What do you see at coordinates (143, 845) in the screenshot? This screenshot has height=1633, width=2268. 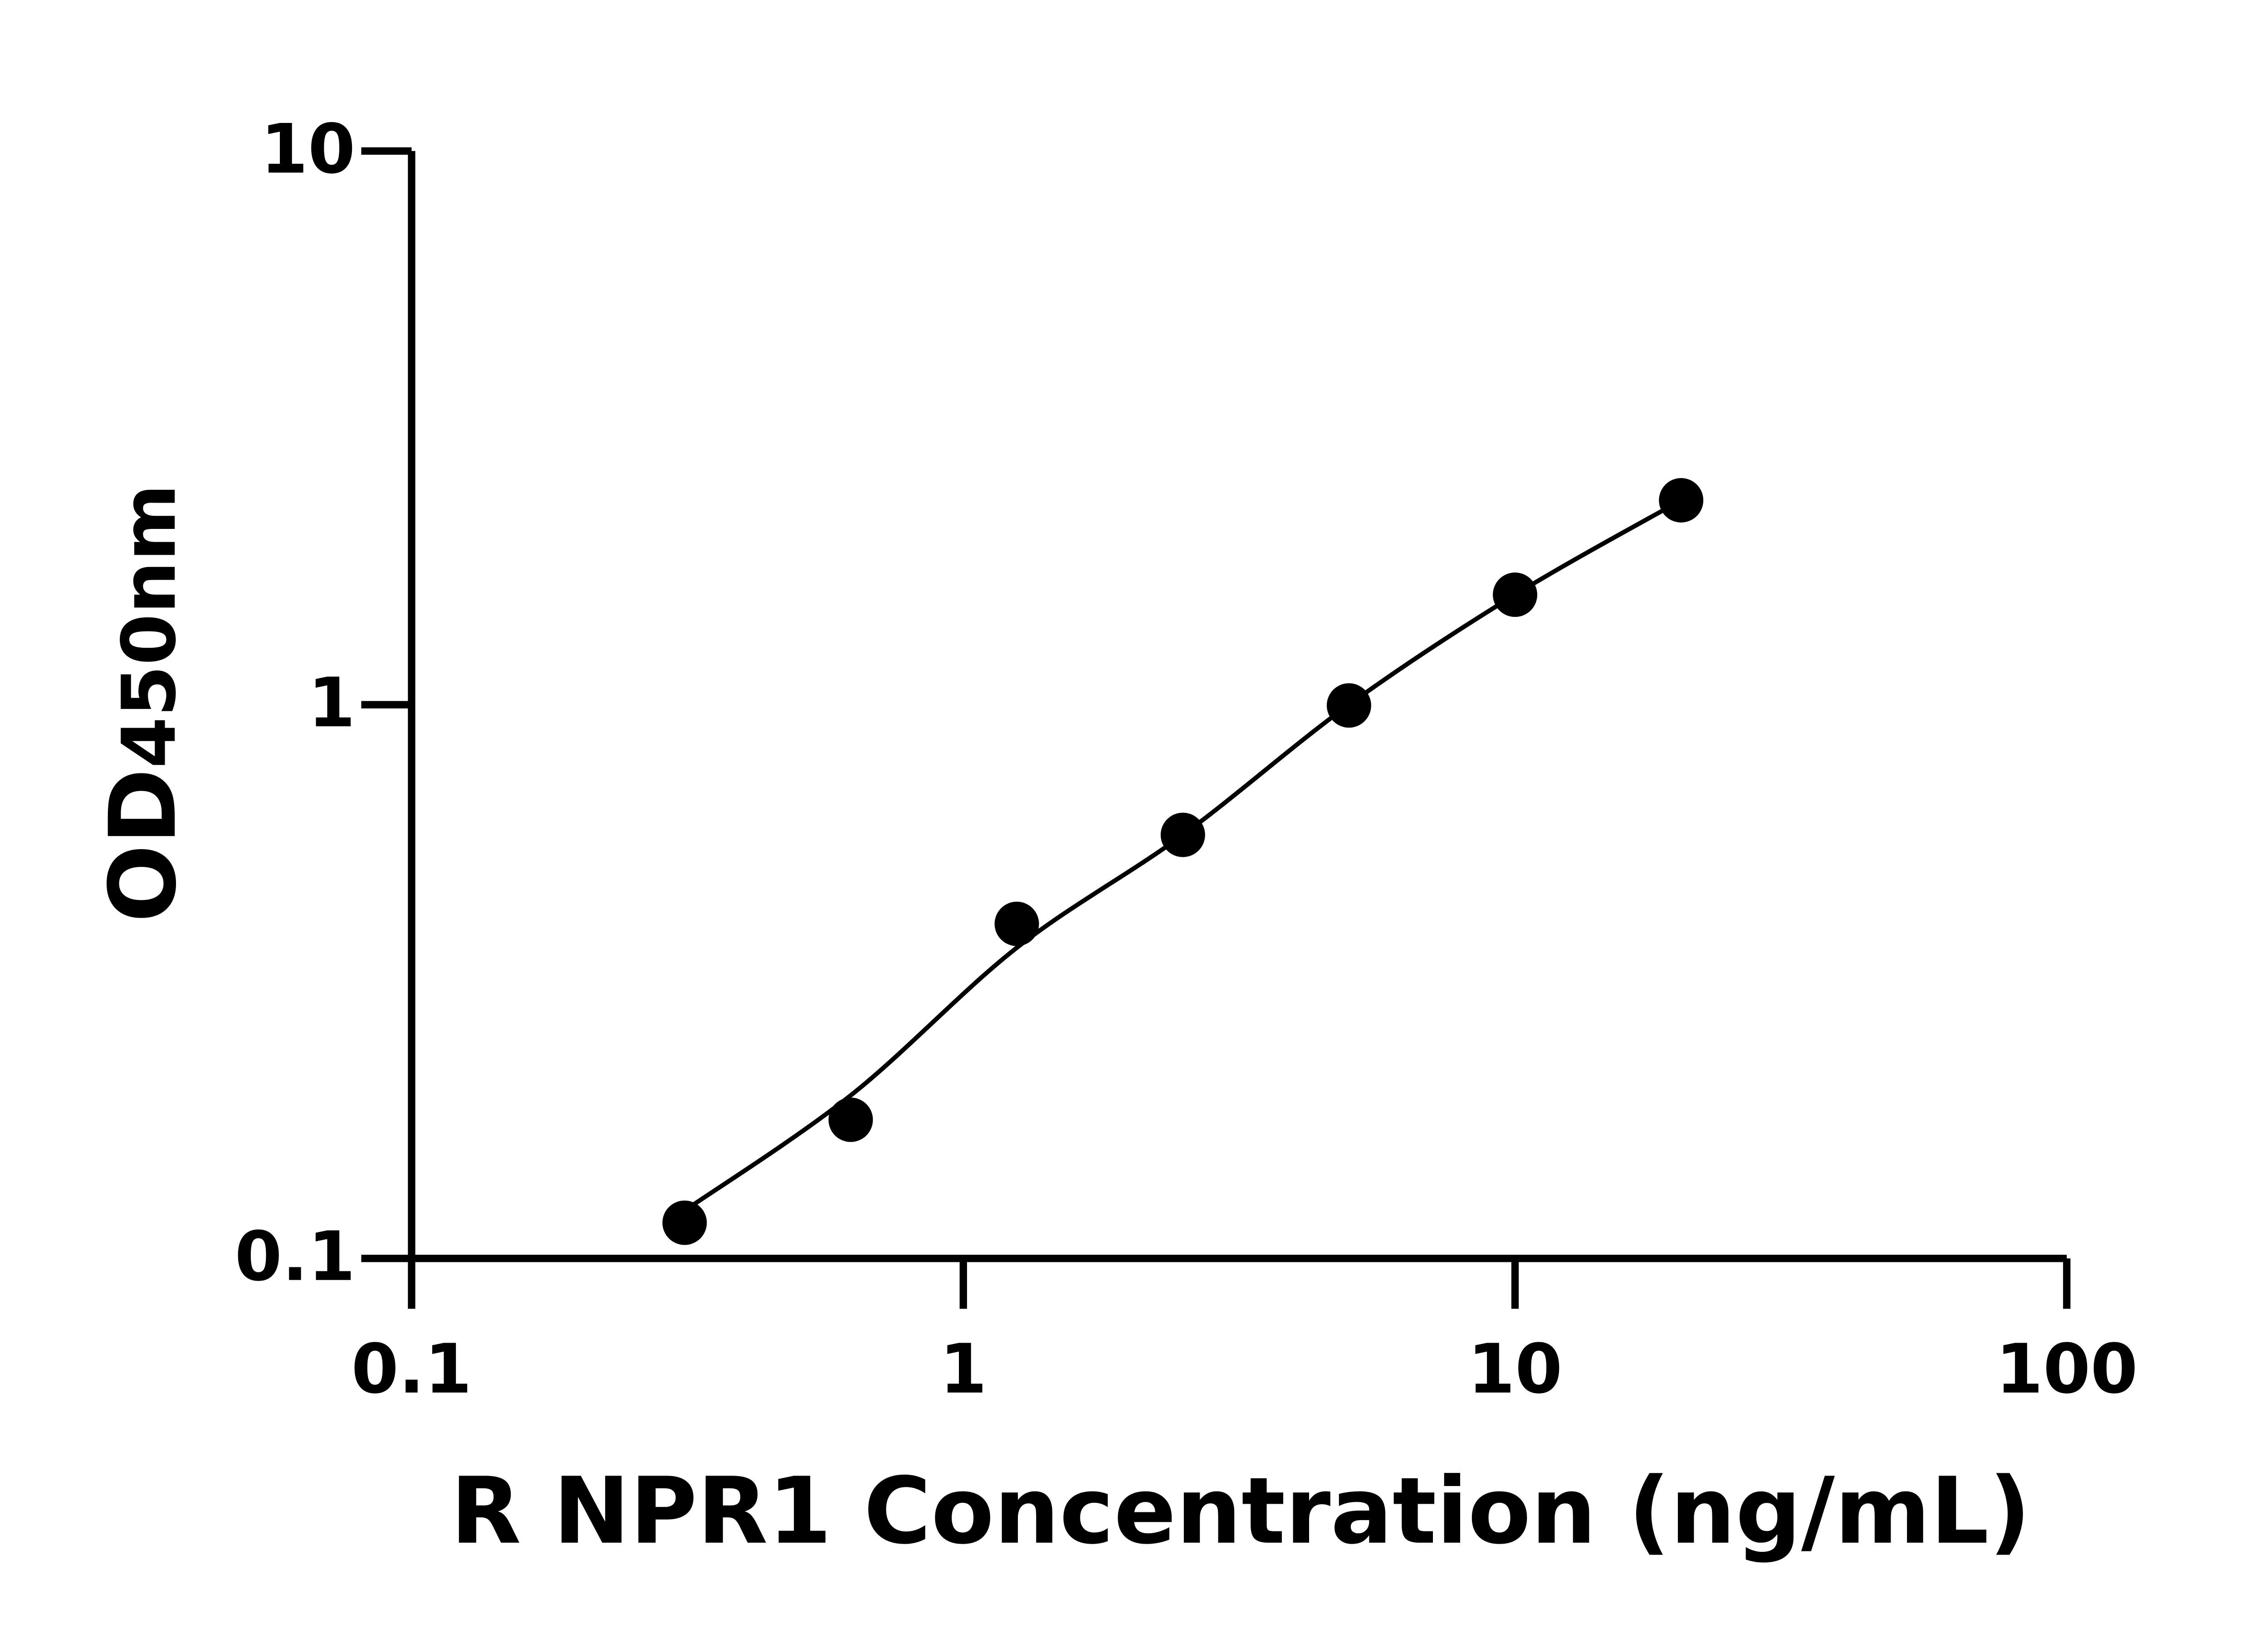 I see `y-axis-title-main: OD` at bounding box center [143, 845].